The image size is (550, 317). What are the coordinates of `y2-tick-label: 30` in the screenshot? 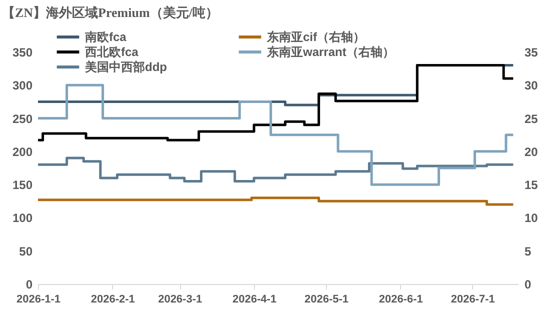 It's located at (531, 85).